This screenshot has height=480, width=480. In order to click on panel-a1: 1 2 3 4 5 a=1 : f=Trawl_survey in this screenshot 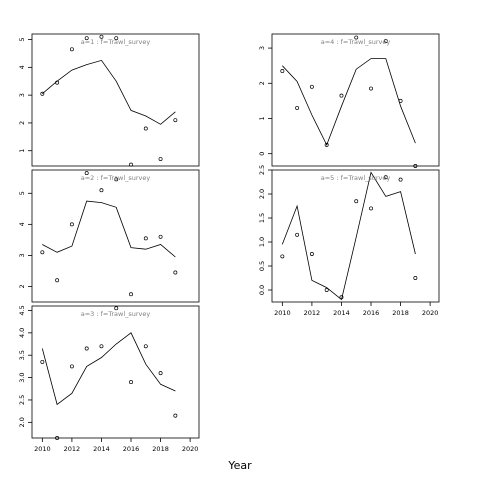, I will do `click(109, 100)`.